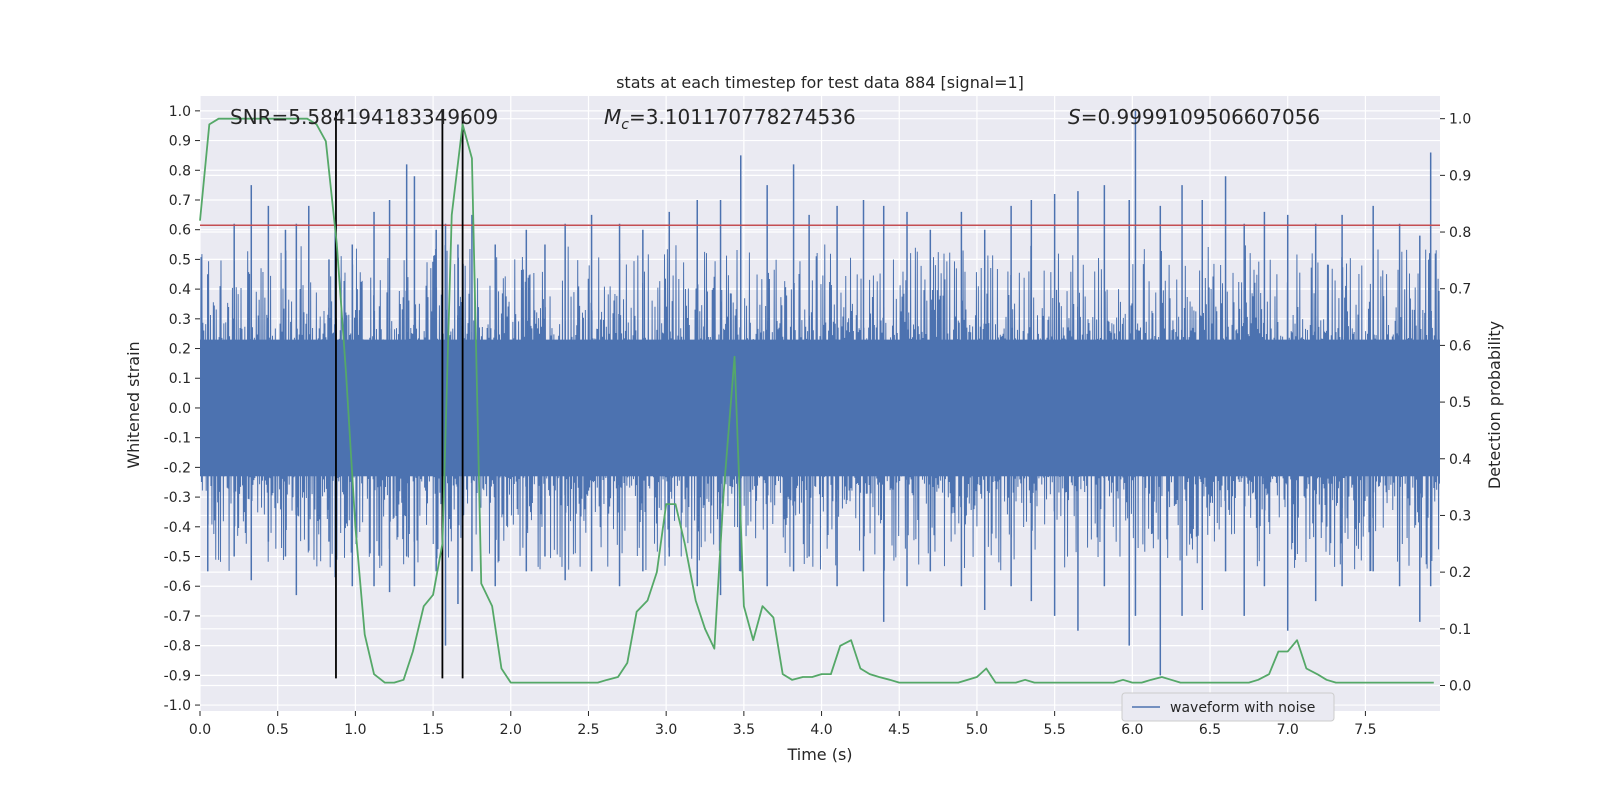 The image size is (1600, 800). I want to click on legend-label: waveform with noise, so click(1242, 708).